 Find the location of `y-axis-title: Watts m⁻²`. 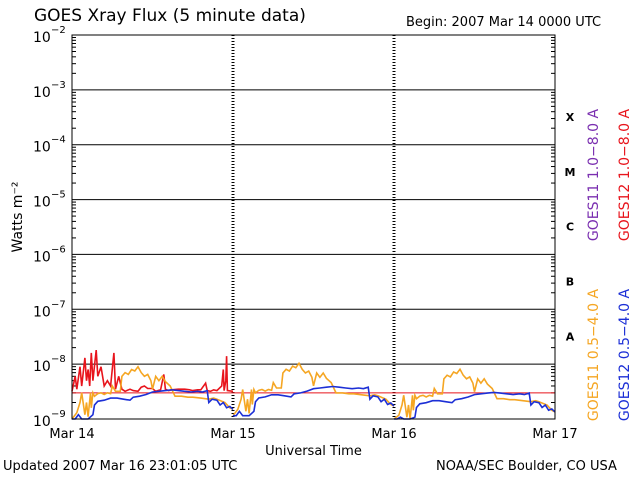

y-axis-title: Watts m⁻² is located at coordinates (18, 217).